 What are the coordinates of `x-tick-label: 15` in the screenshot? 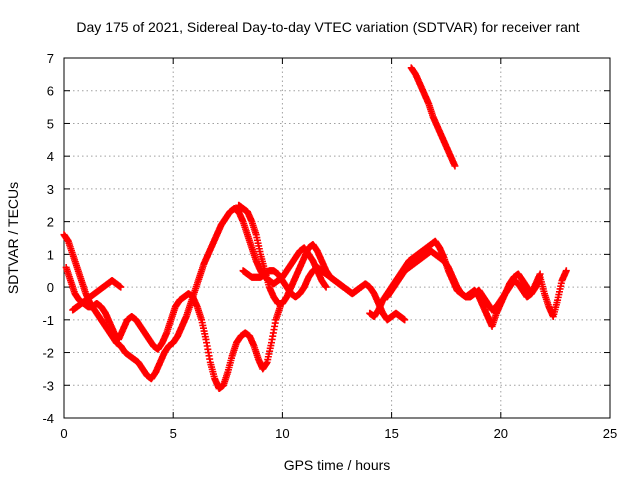 It's located at (391, 433).